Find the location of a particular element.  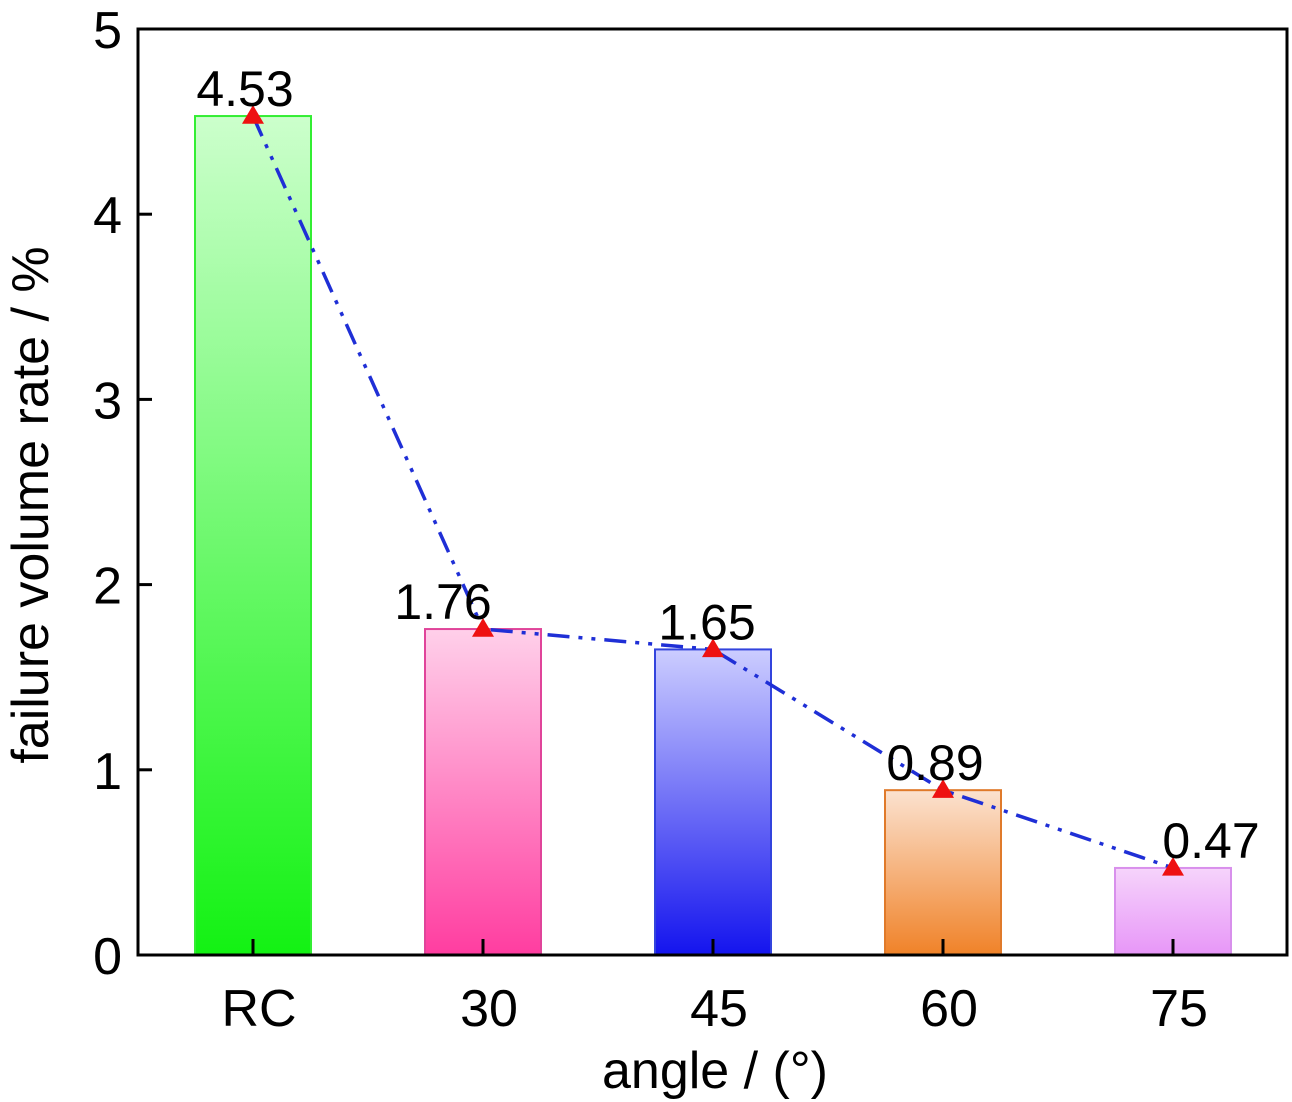

x-tick-label: 45 is located at coordinates (719, 1009).